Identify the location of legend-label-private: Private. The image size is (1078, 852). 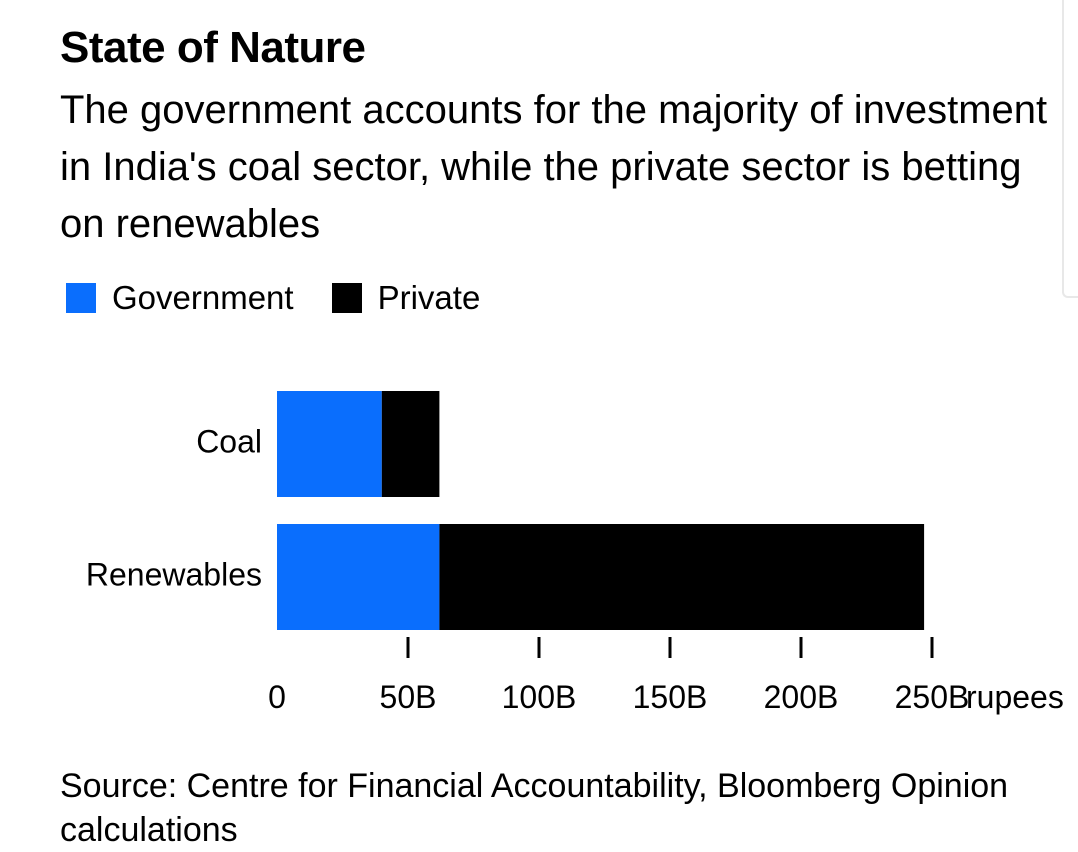
(429, 297).